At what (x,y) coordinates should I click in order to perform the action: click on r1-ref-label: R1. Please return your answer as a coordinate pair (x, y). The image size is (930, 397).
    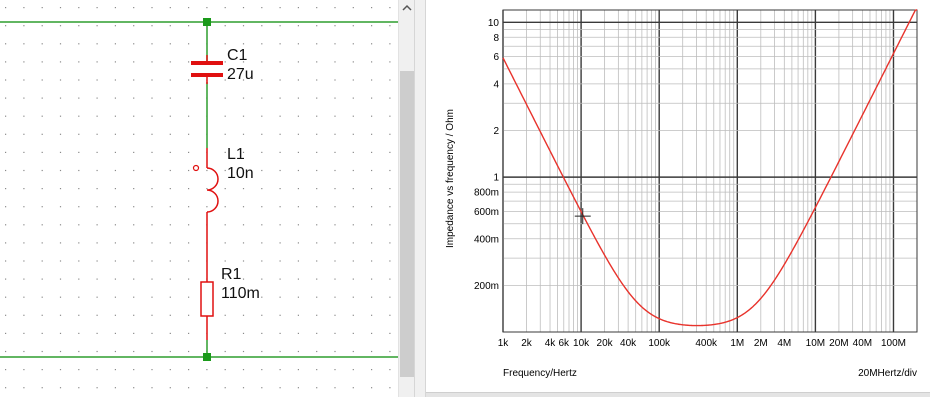
    Looking at the image, I should click on (231, 274).